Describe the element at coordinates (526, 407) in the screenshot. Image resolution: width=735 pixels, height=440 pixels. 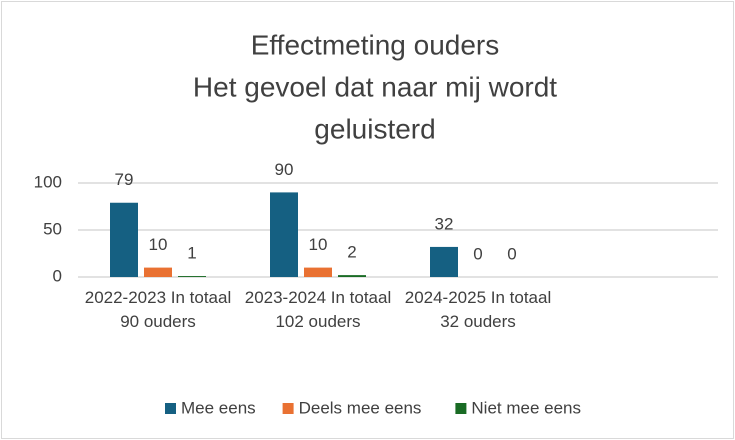
I see `legend-label: Niet mee eens` at that location.